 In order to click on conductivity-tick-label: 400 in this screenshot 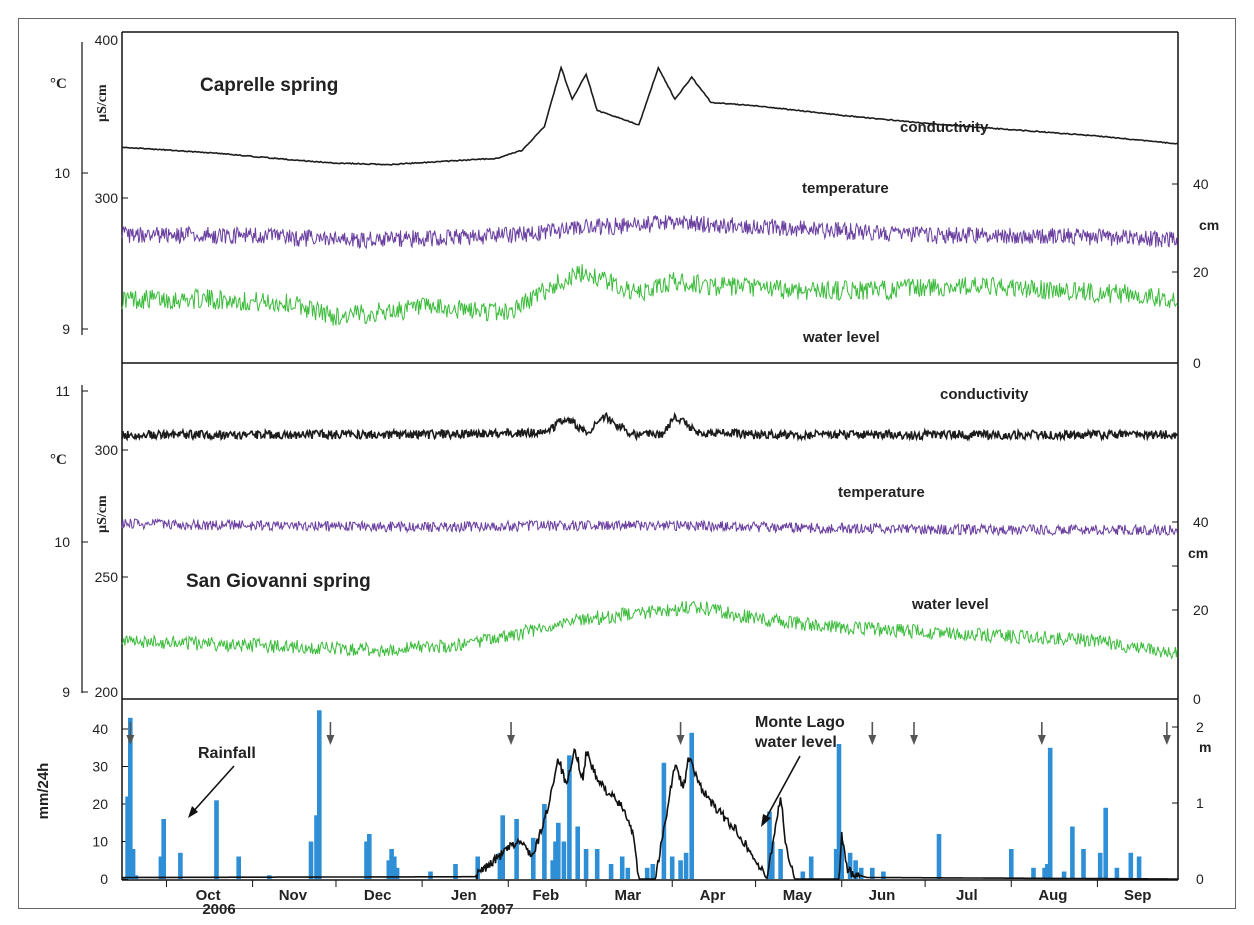, I will do `click(107, 40)`.